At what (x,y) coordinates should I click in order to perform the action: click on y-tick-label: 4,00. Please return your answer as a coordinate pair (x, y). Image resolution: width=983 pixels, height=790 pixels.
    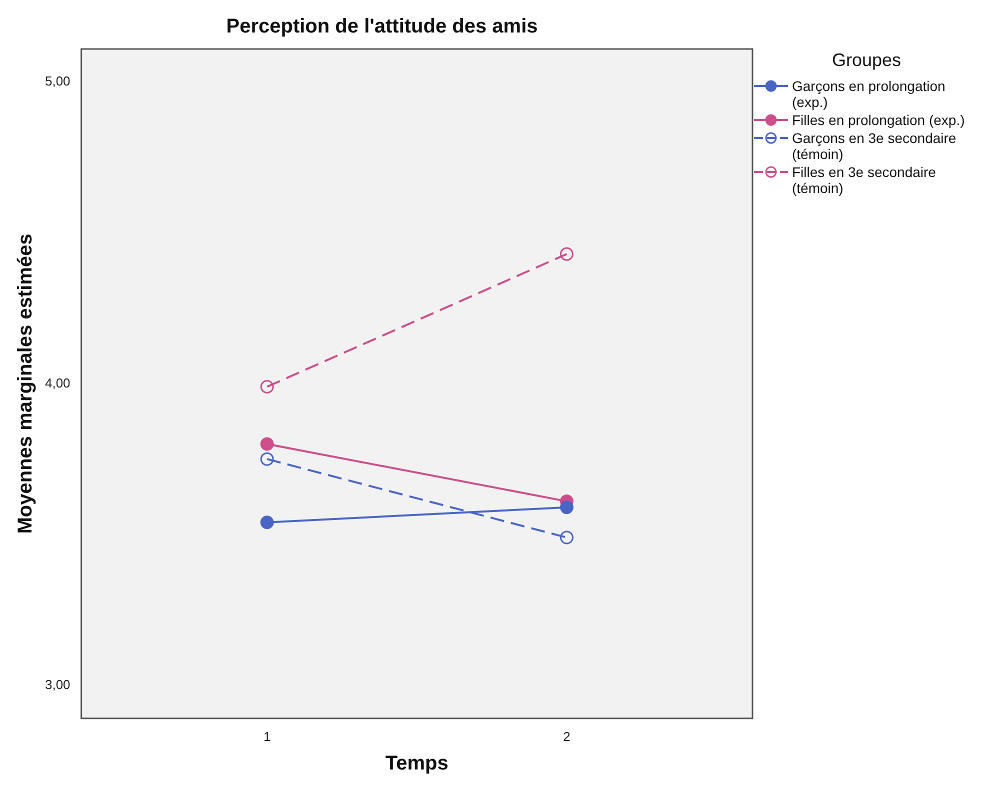
    Looking at the image, I should click on (57, 382).